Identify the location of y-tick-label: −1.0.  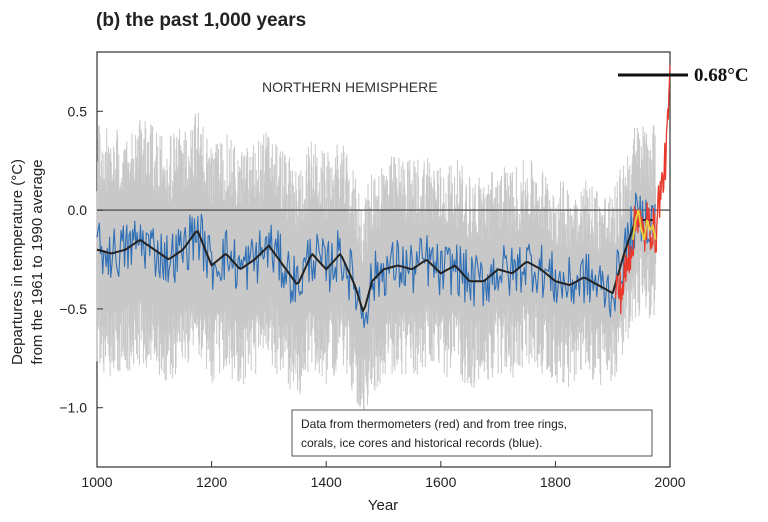
(73, 408).